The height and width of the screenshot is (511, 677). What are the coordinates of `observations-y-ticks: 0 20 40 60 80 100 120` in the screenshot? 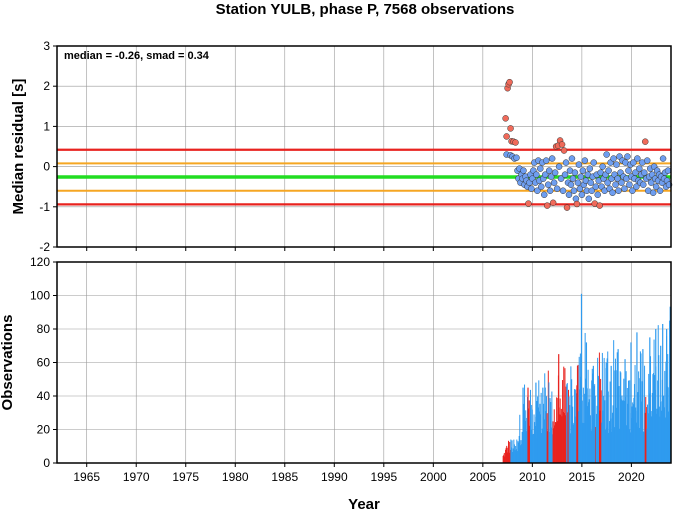 It's located at (43, 362).